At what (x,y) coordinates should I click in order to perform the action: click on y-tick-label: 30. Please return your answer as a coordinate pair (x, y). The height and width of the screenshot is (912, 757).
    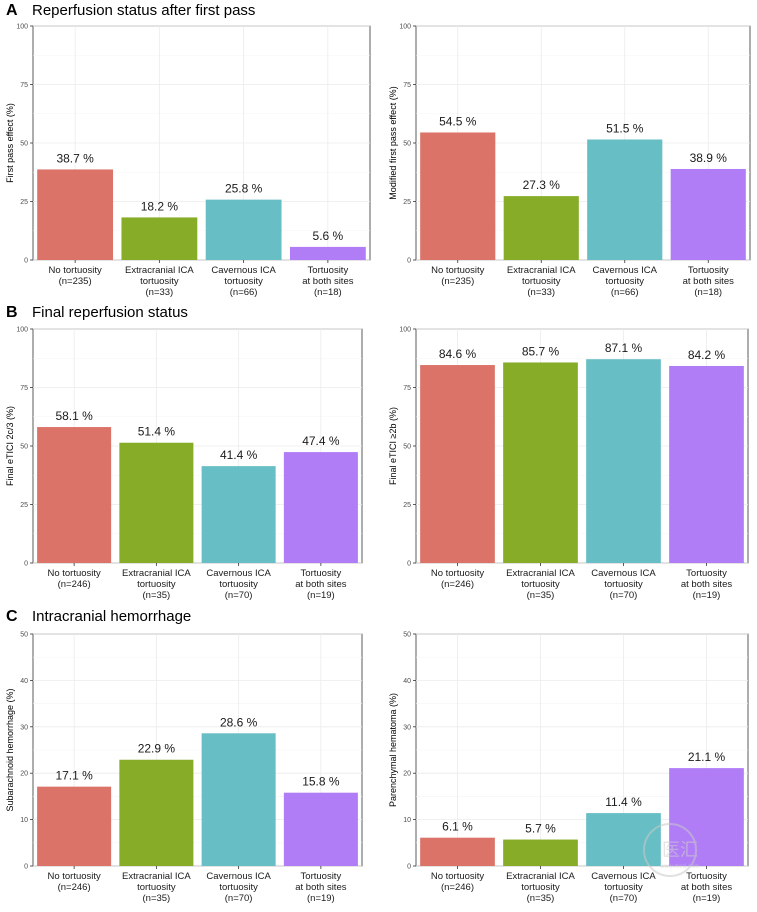
    Looking at the image, I should click on (24, 727).